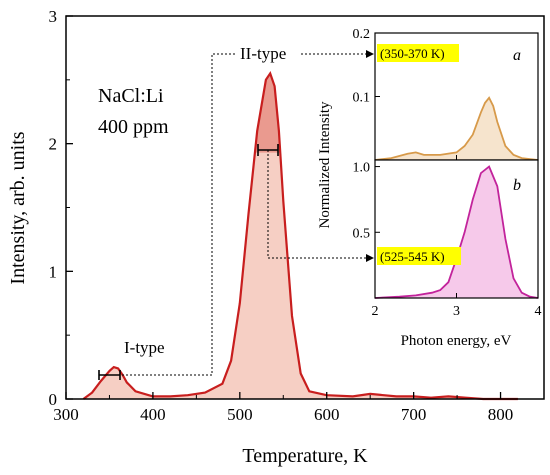  What do you see at coordinates (131, 96) in the screenshot?
I see `sample-name-label: NaCl:Li` at bounding box center [131, 96].